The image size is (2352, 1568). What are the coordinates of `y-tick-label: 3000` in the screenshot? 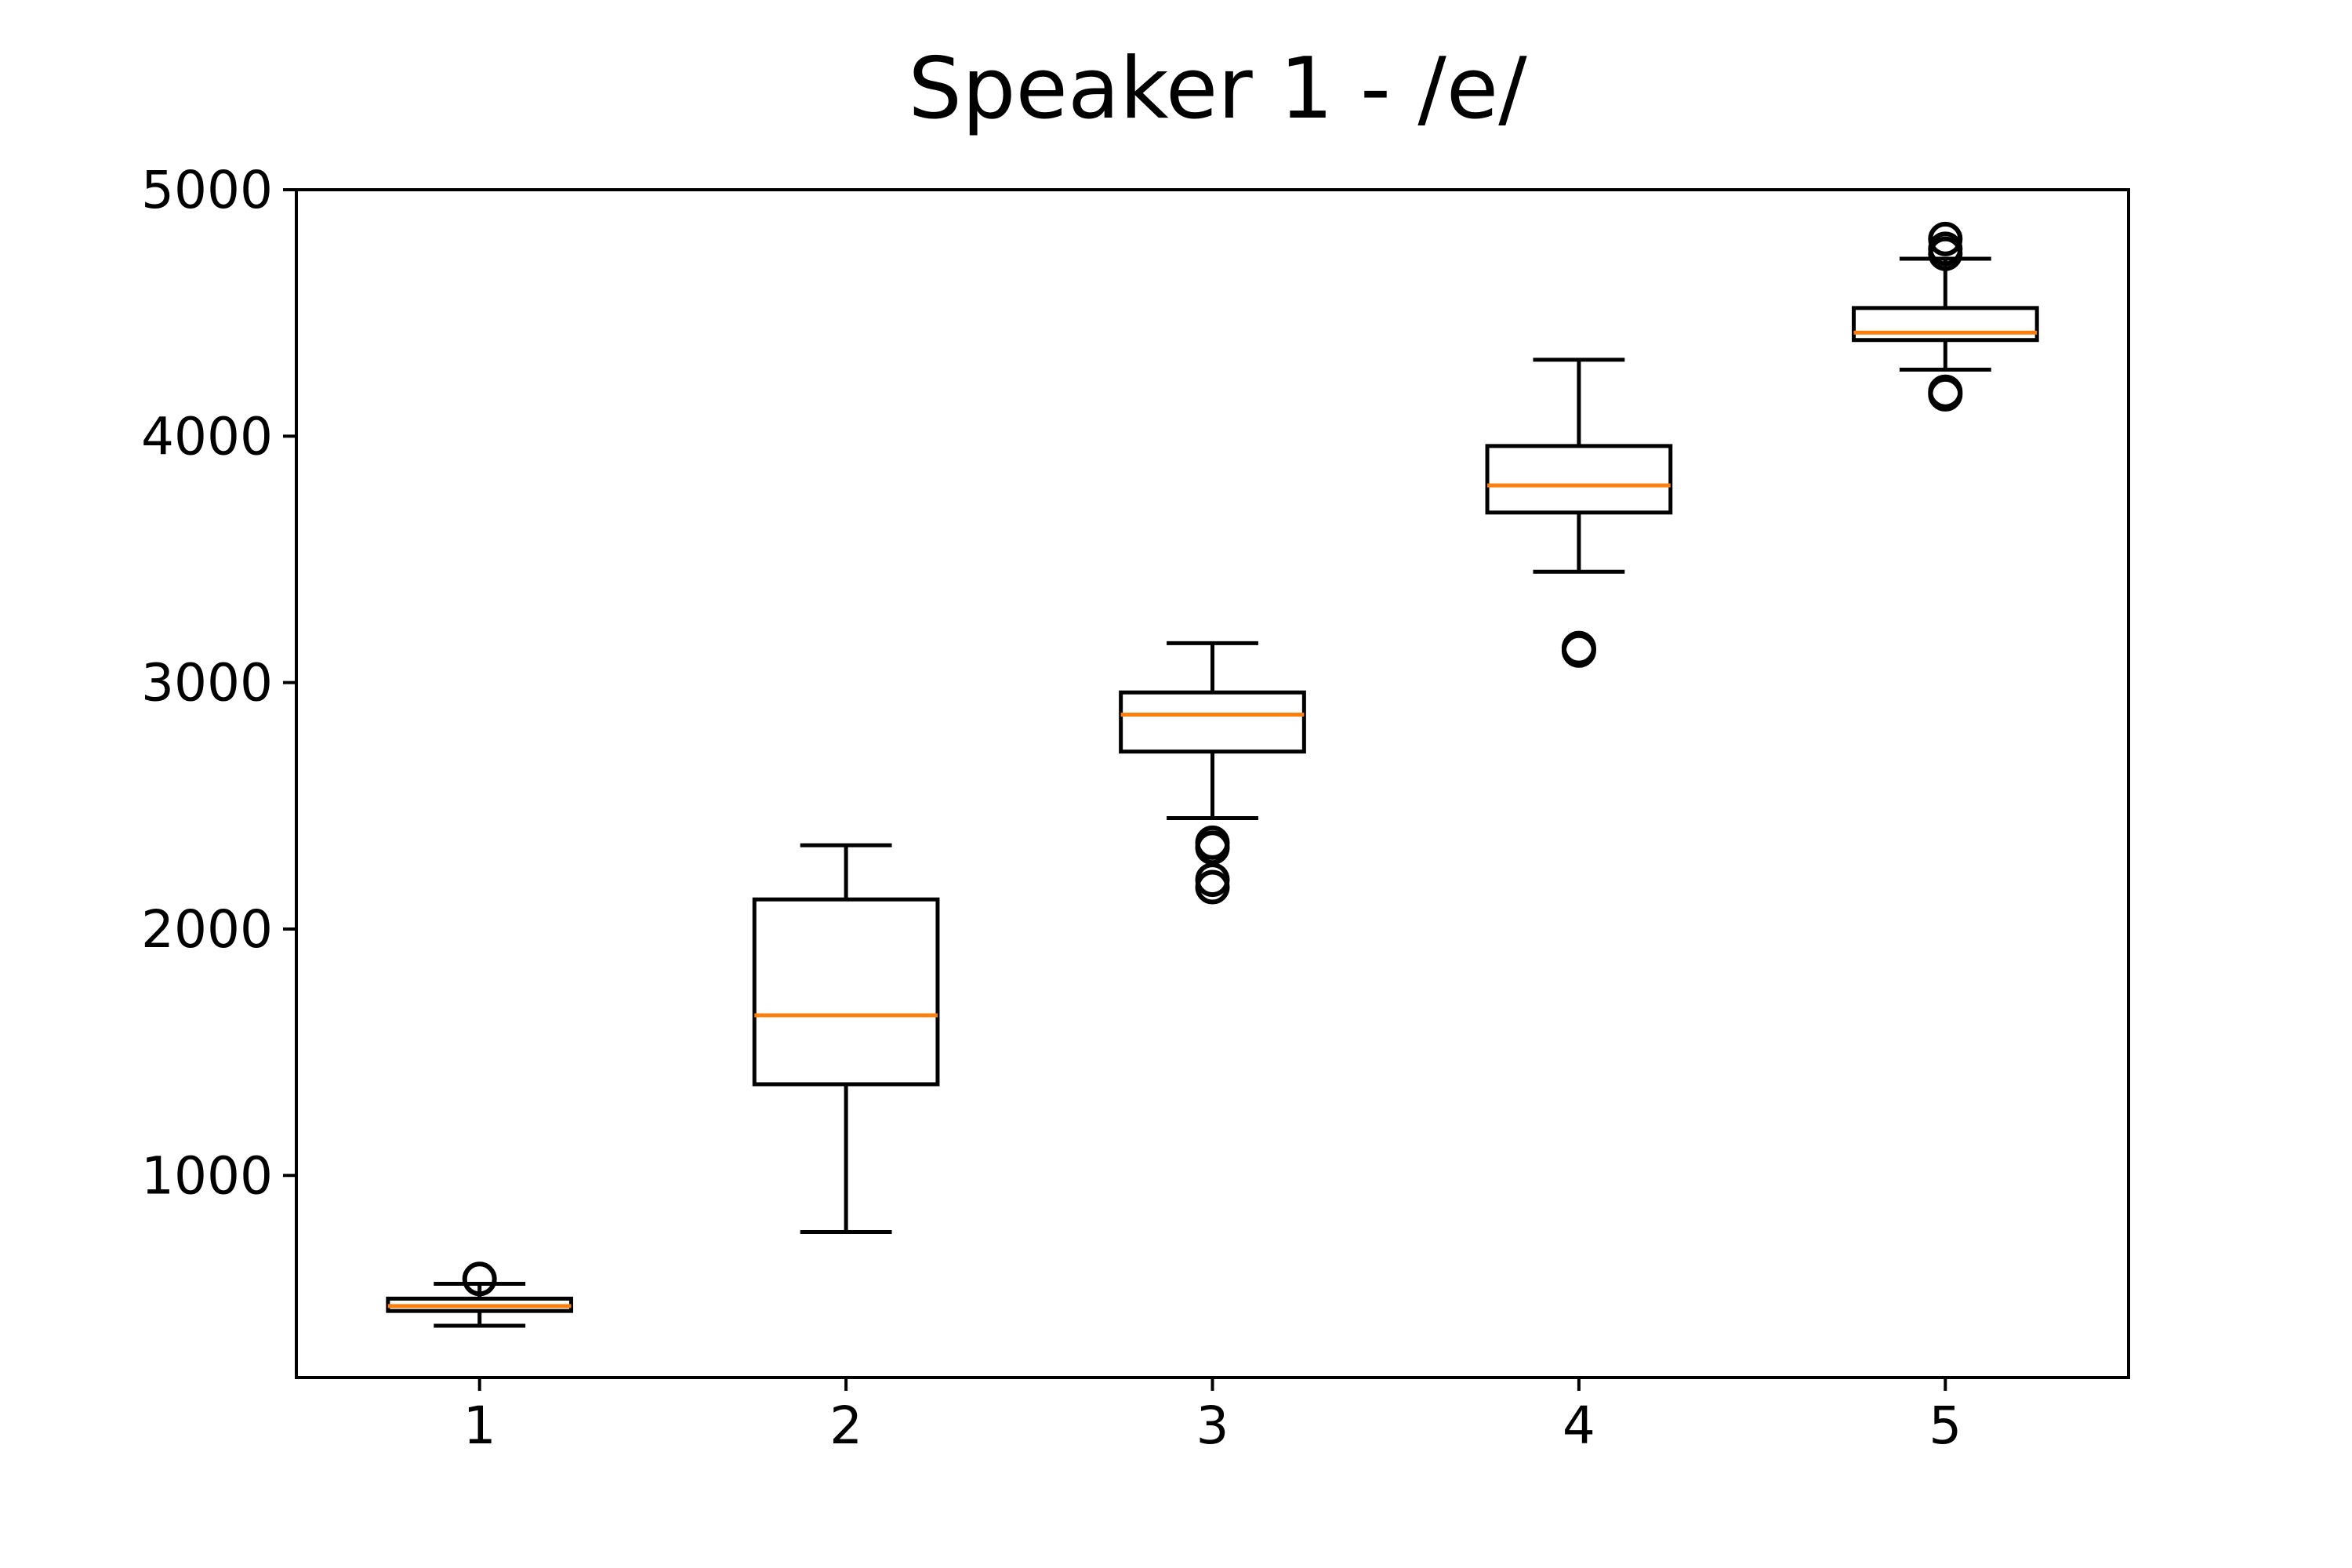 It's located at (207, 683).